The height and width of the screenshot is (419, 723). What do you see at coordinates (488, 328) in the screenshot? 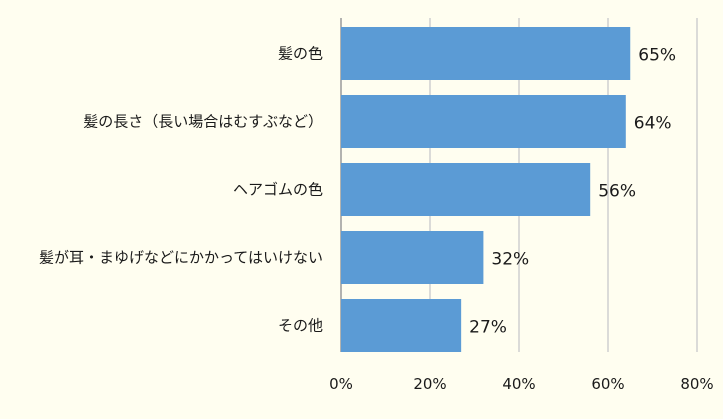
I see `data-label: 27%` at bounding box center [488, 328].